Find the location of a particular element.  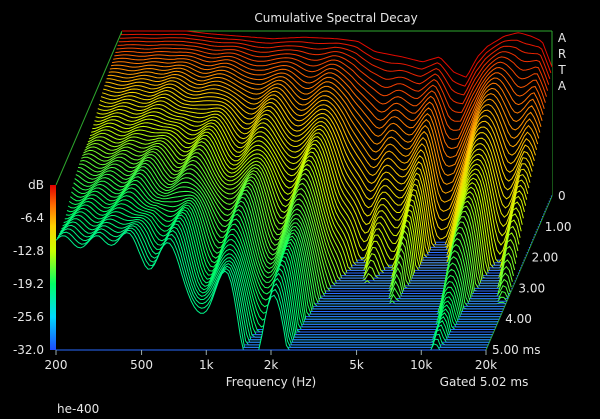

x-tick-label: 1k is located at coordinates (206, 365).